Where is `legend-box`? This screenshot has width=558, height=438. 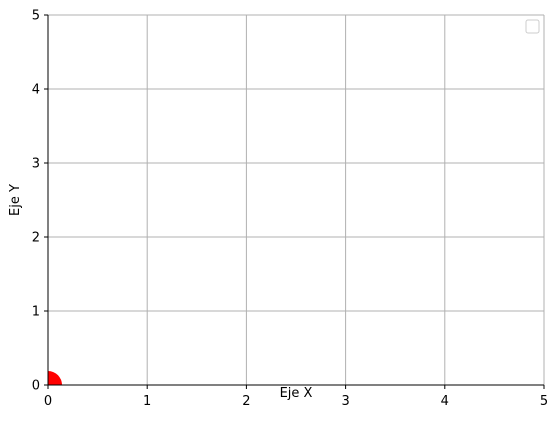 legend-box is located at coordinates (532, 26).